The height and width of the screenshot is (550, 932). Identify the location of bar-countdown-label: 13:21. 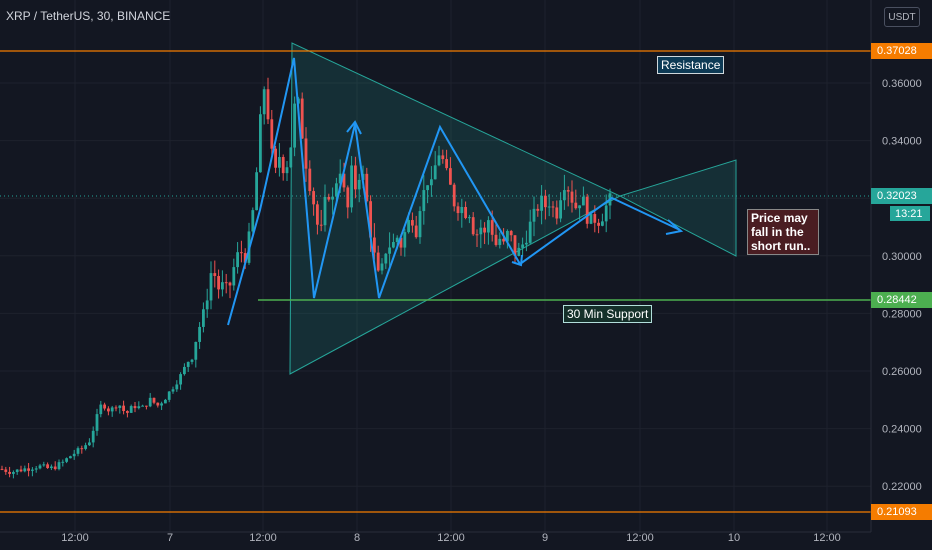
(910, 213).